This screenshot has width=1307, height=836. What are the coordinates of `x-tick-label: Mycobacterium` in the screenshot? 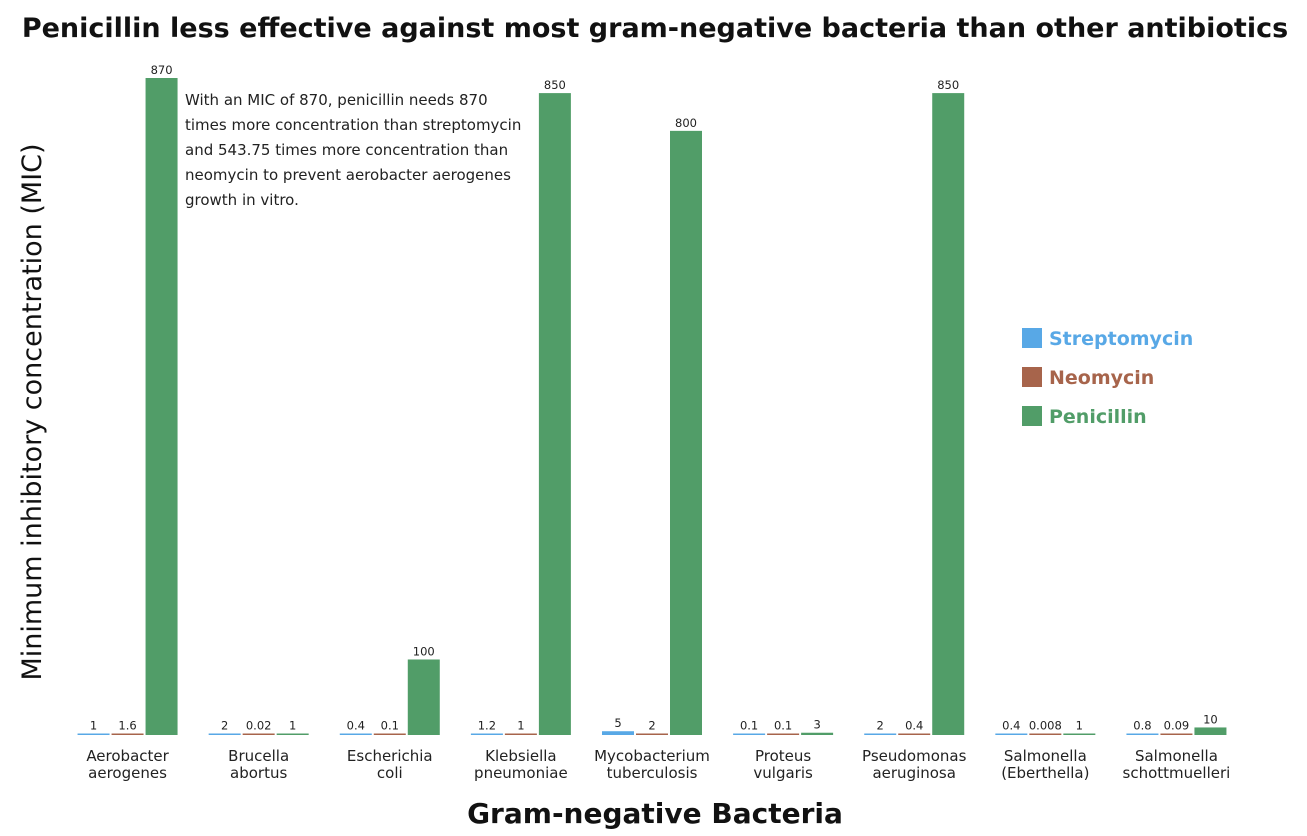 It's located at (652, 756).